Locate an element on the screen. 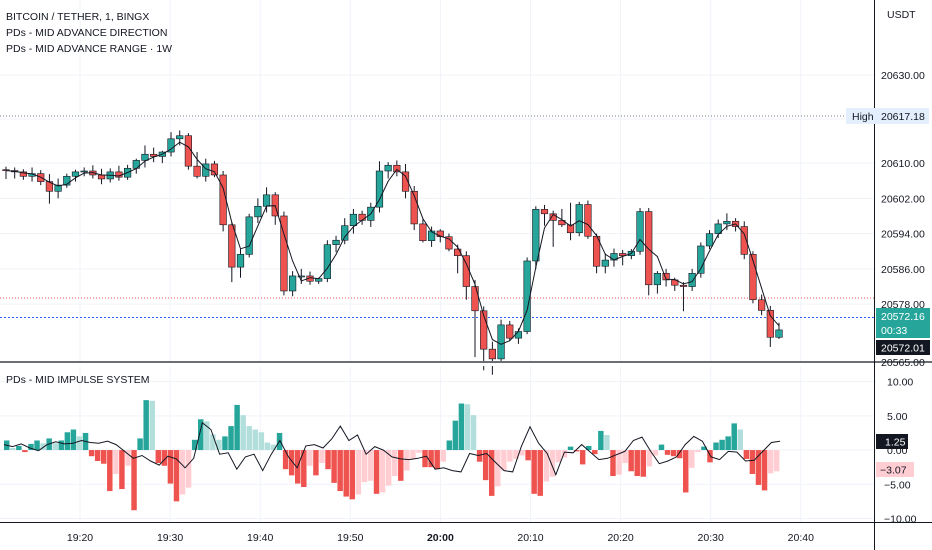  price-tick-label: 20630.00 is located at coordinates (903, 76).